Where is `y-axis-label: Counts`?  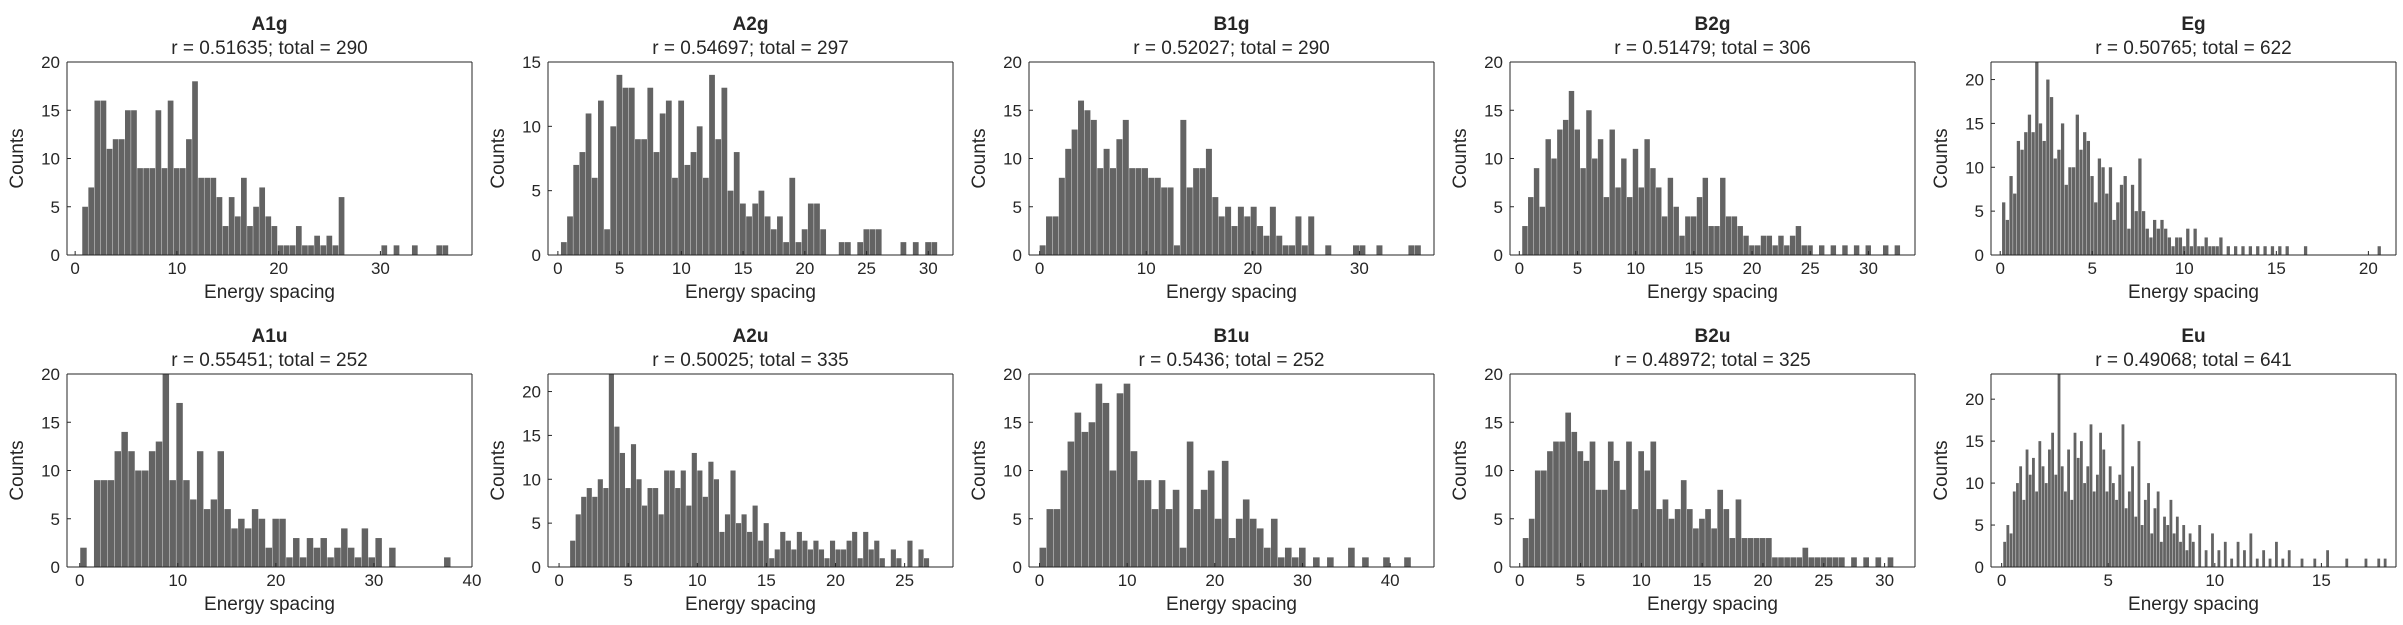 y-axis-label: Counts is located at coordinates (979, 470).